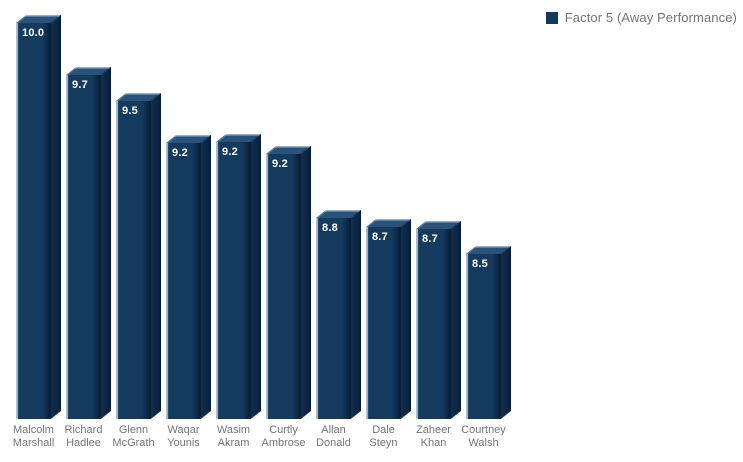  Describe the element at coordinates (333, 436) in the screenshot. I see `category-label-allan-donald: Allan Donald` at that location.